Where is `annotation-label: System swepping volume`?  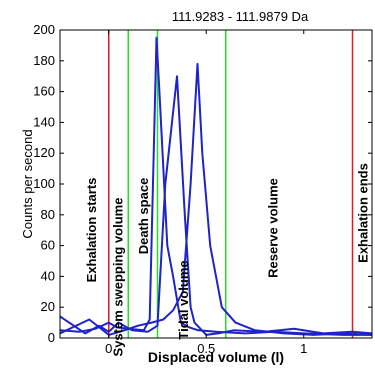 annotation-label: System swepping volume is located at coordinates (118, 277).